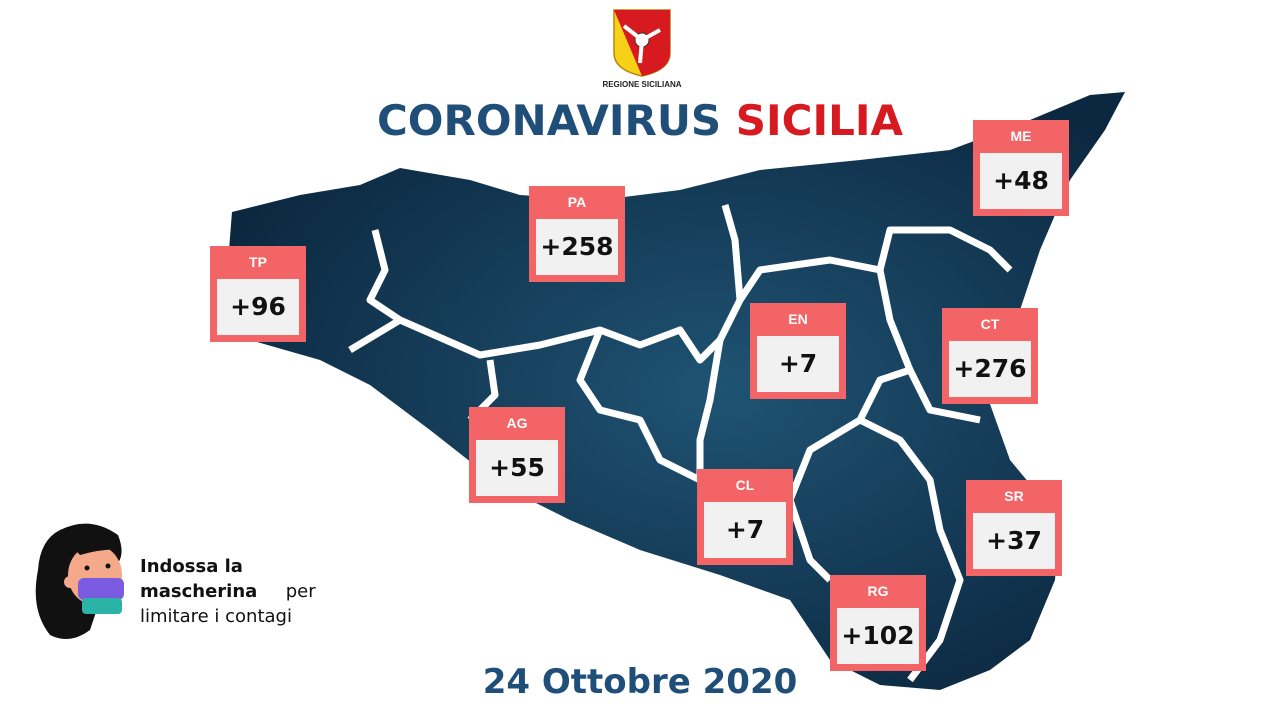 This screenshot has width=1280, height=720. What do you see at coordinates (878, 623) in the screenshot?
I see `province-badge-rg: RG +102` at bounding box center [878, 623].